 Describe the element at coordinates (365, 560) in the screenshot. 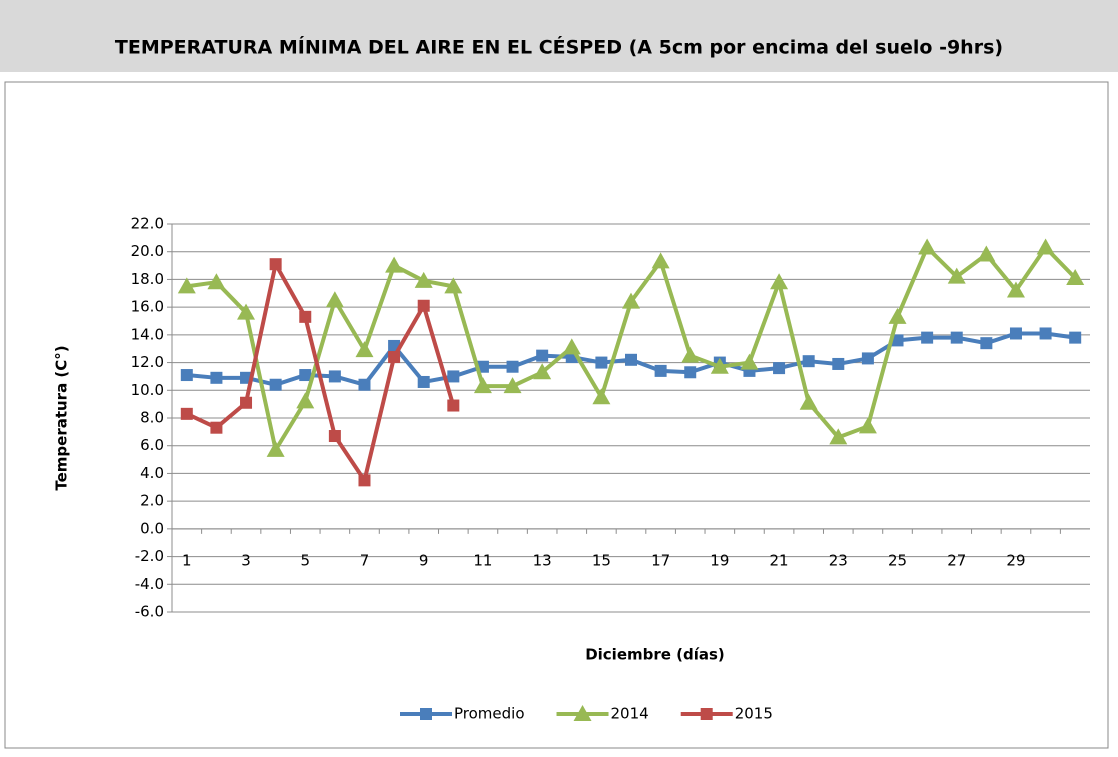

I see `x-tick-label: 7` at that location.